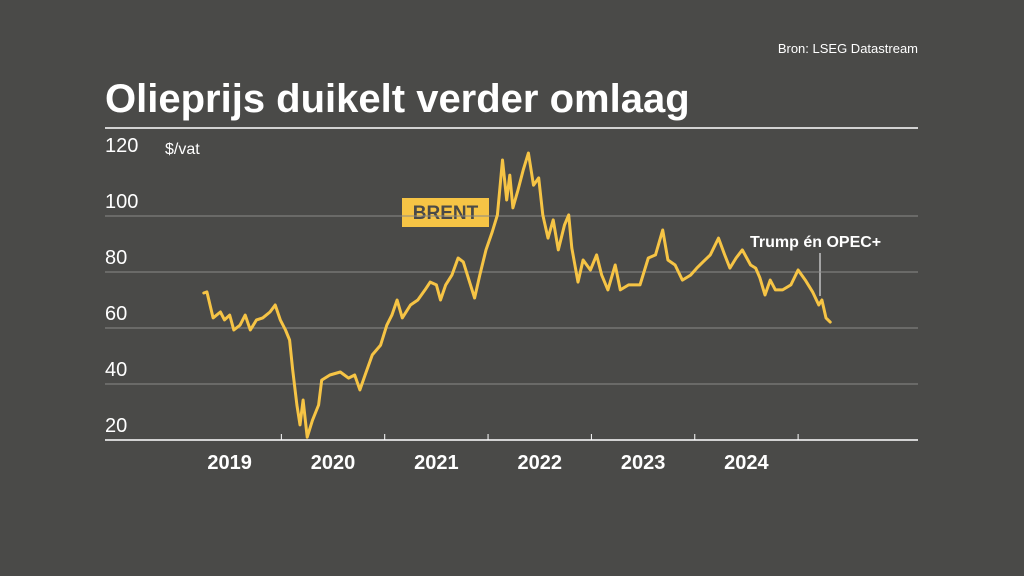 The height and width of the screenshot is (576, 1024). What do you see at coordinates (116, 370) in the screenshot?
I see `y-tick-label: 40` at bounding box center [116, 370].